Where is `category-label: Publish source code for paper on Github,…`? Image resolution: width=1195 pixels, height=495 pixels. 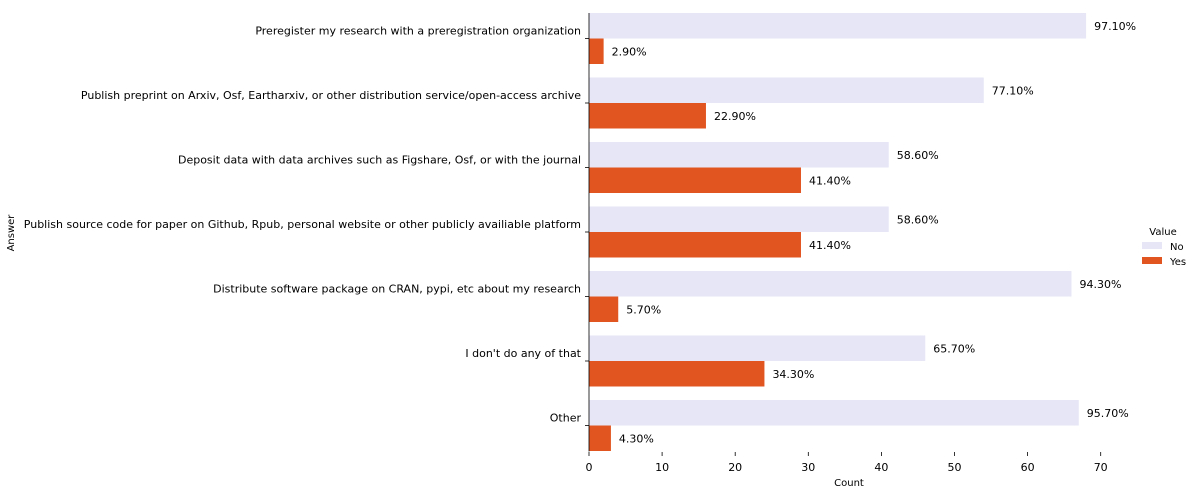 category-label: Publish source code for paper on Github,… is located at coordinates (302, 224).